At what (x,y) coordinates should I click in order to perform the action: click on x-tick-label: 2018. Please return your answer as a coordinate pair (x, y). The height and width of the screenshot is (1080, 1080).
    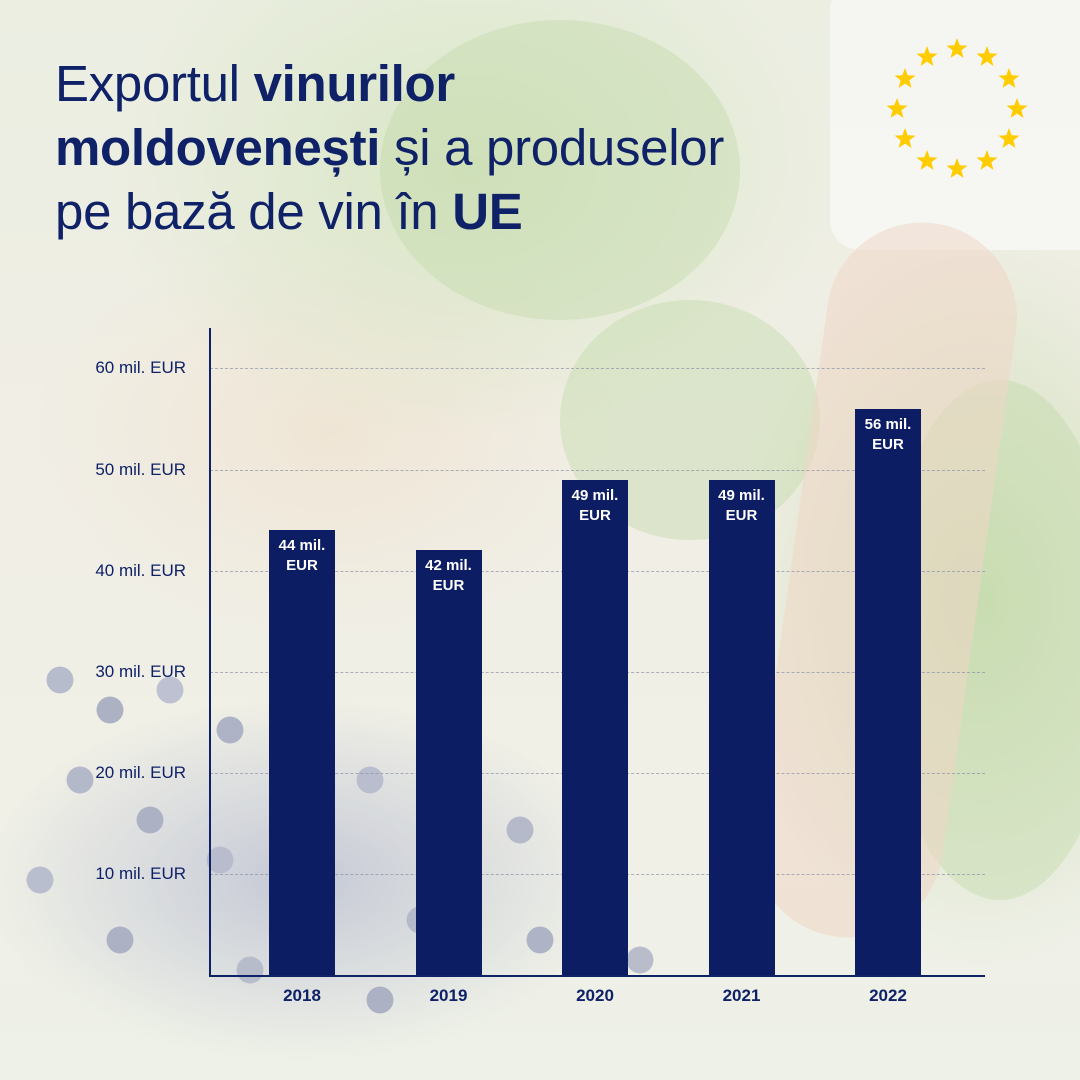
    Looking at the image, I should click on (302, 995).